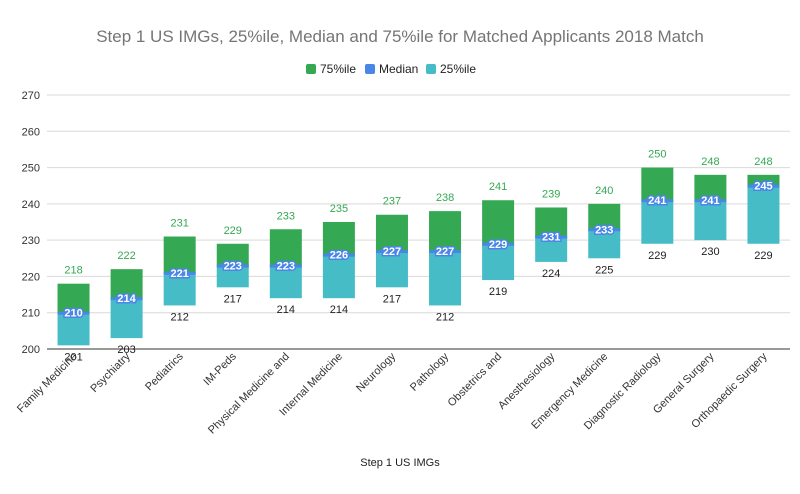 The width and height of the screenshot is (800, 494). I want to click on label-75ile: 233, so click(286, 216).